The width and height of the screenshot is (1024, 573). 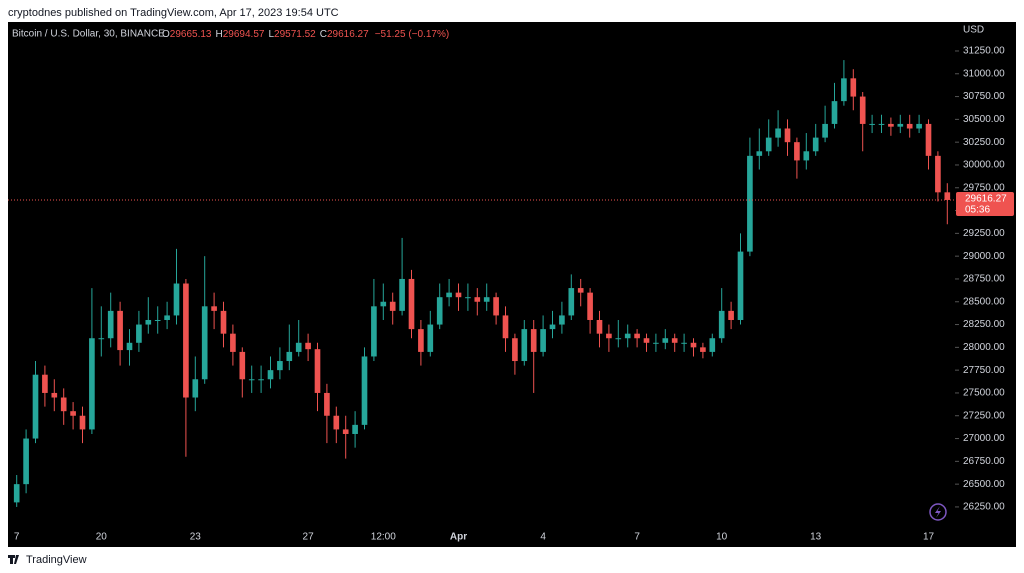 What do you see at coordinates (984, 279) in the screenshot?
I see `y-tick-label: 28750.00` at bounding box center [984, 279].